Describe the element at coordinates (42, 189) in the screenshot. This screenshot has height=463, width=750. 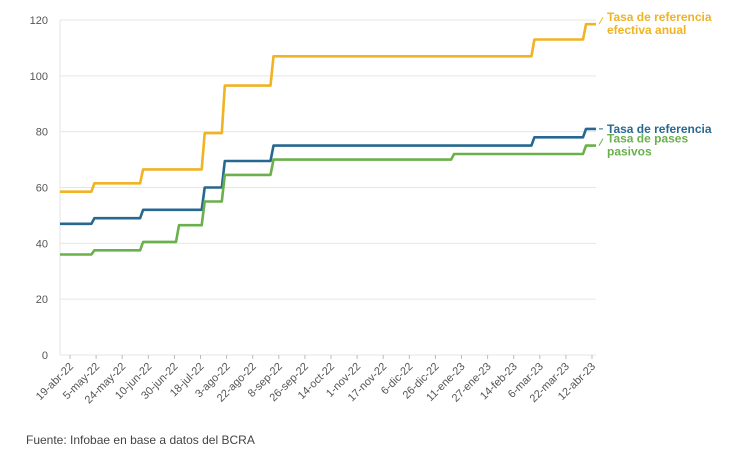
I see `y-tick-label: 60` at that location.